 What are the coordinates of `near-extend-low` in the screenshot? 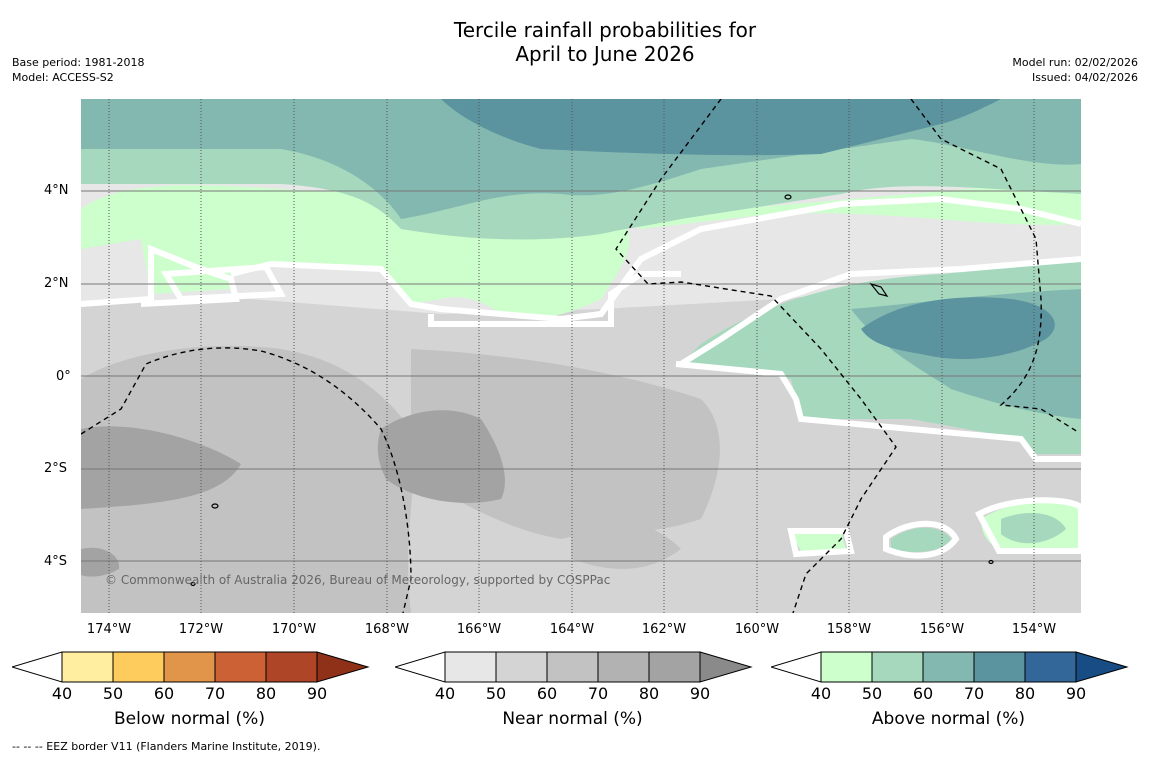 It's located at (419, 667).